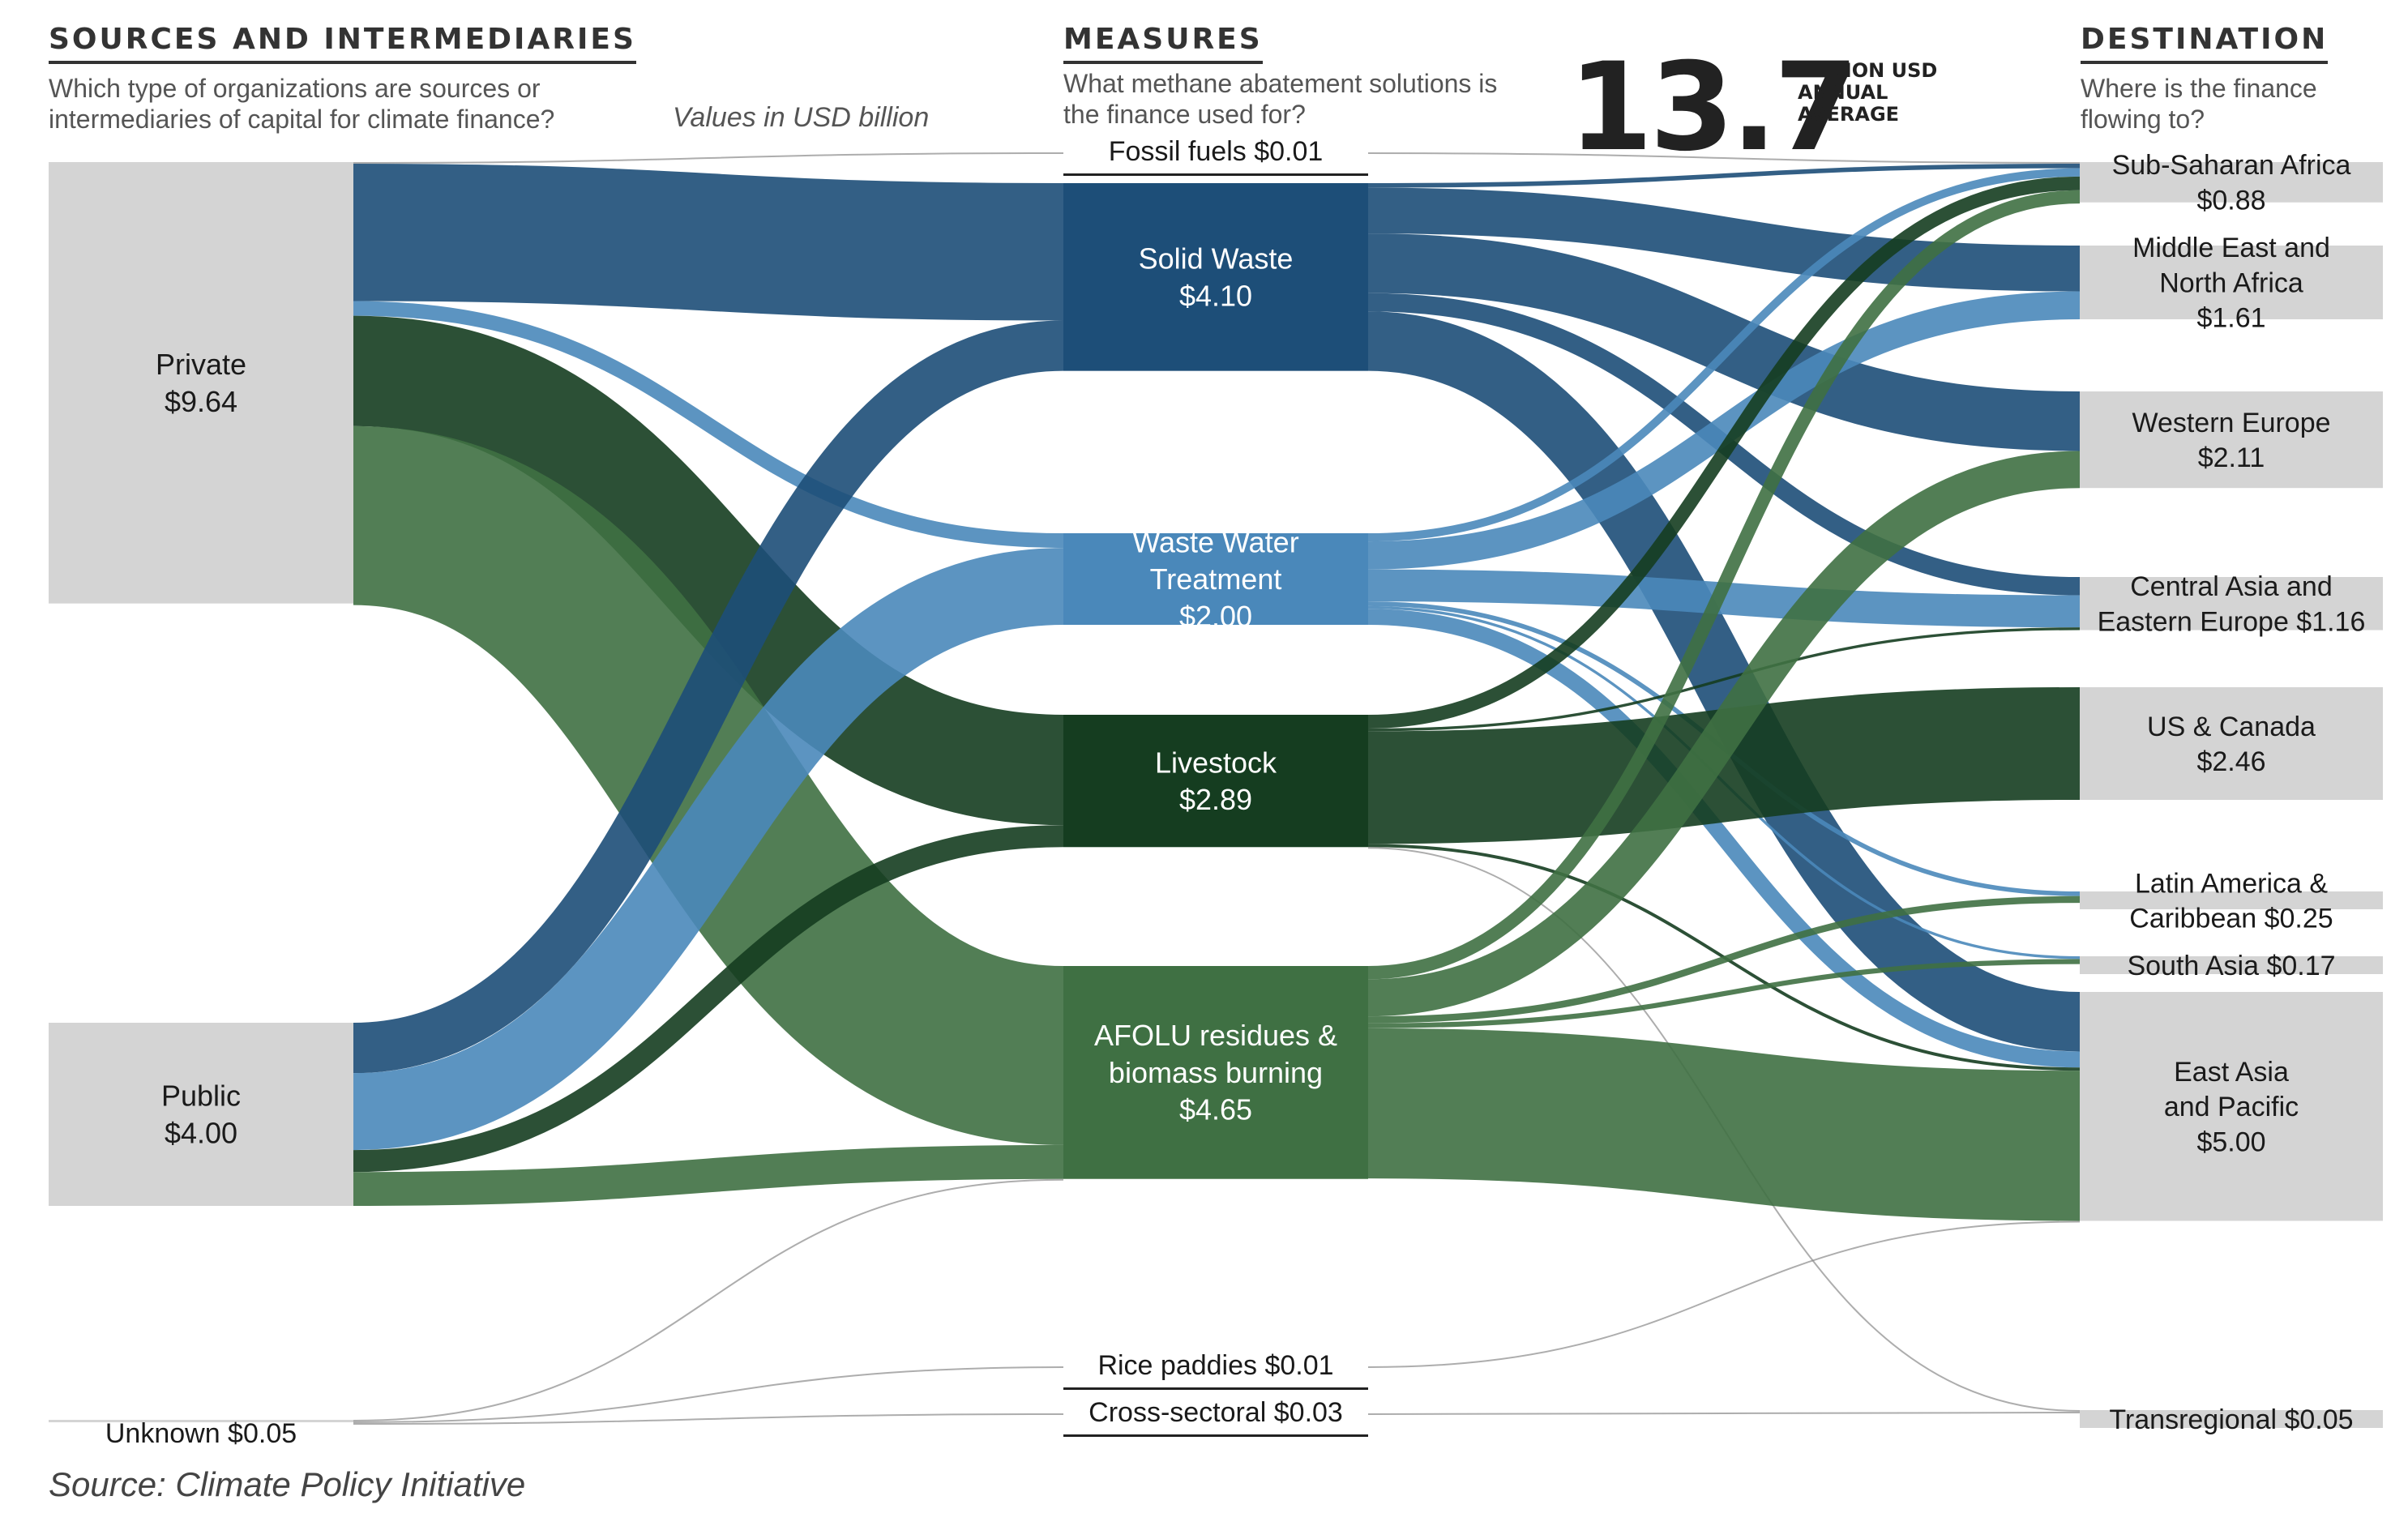 The image size is (2408, 1526). I want to click on total-value: 13.7, so click(1713, 107).